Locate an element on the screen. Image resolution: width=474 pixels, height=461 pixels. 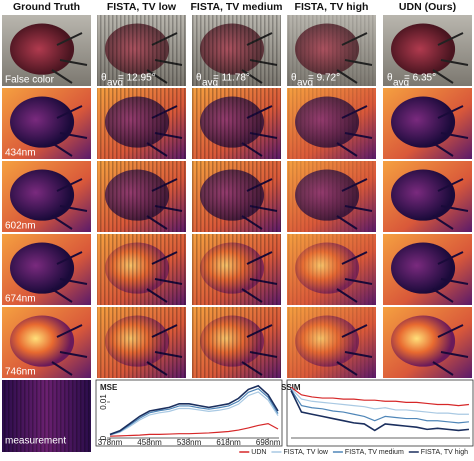
ssim-frame is located at coordinates (380, 413).